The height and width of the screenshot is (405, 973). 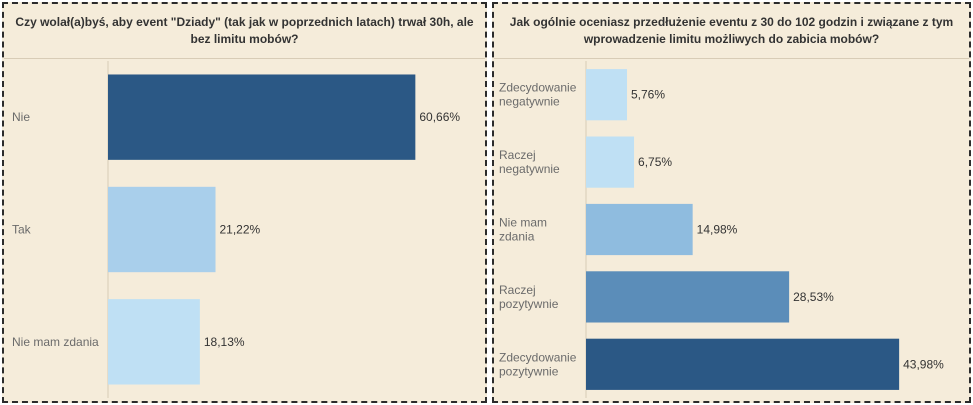 I want to click on right-category-label-4: Zdecydowanie pozytywnie, so click(x=538, y=364).